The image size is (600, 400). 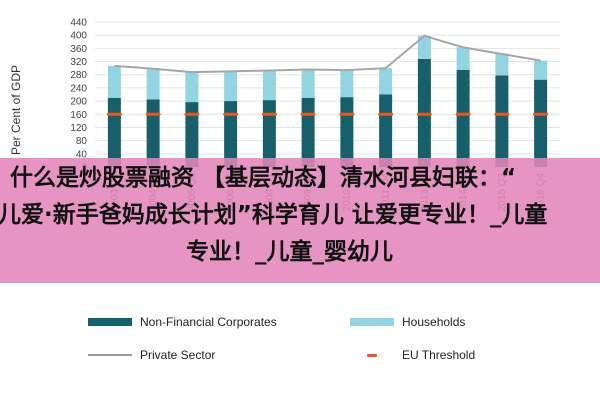 What do you see at coordinates (78, 62) in the screenshot?
I see `y-tick-label: 320` at bounding box center [78, 62].